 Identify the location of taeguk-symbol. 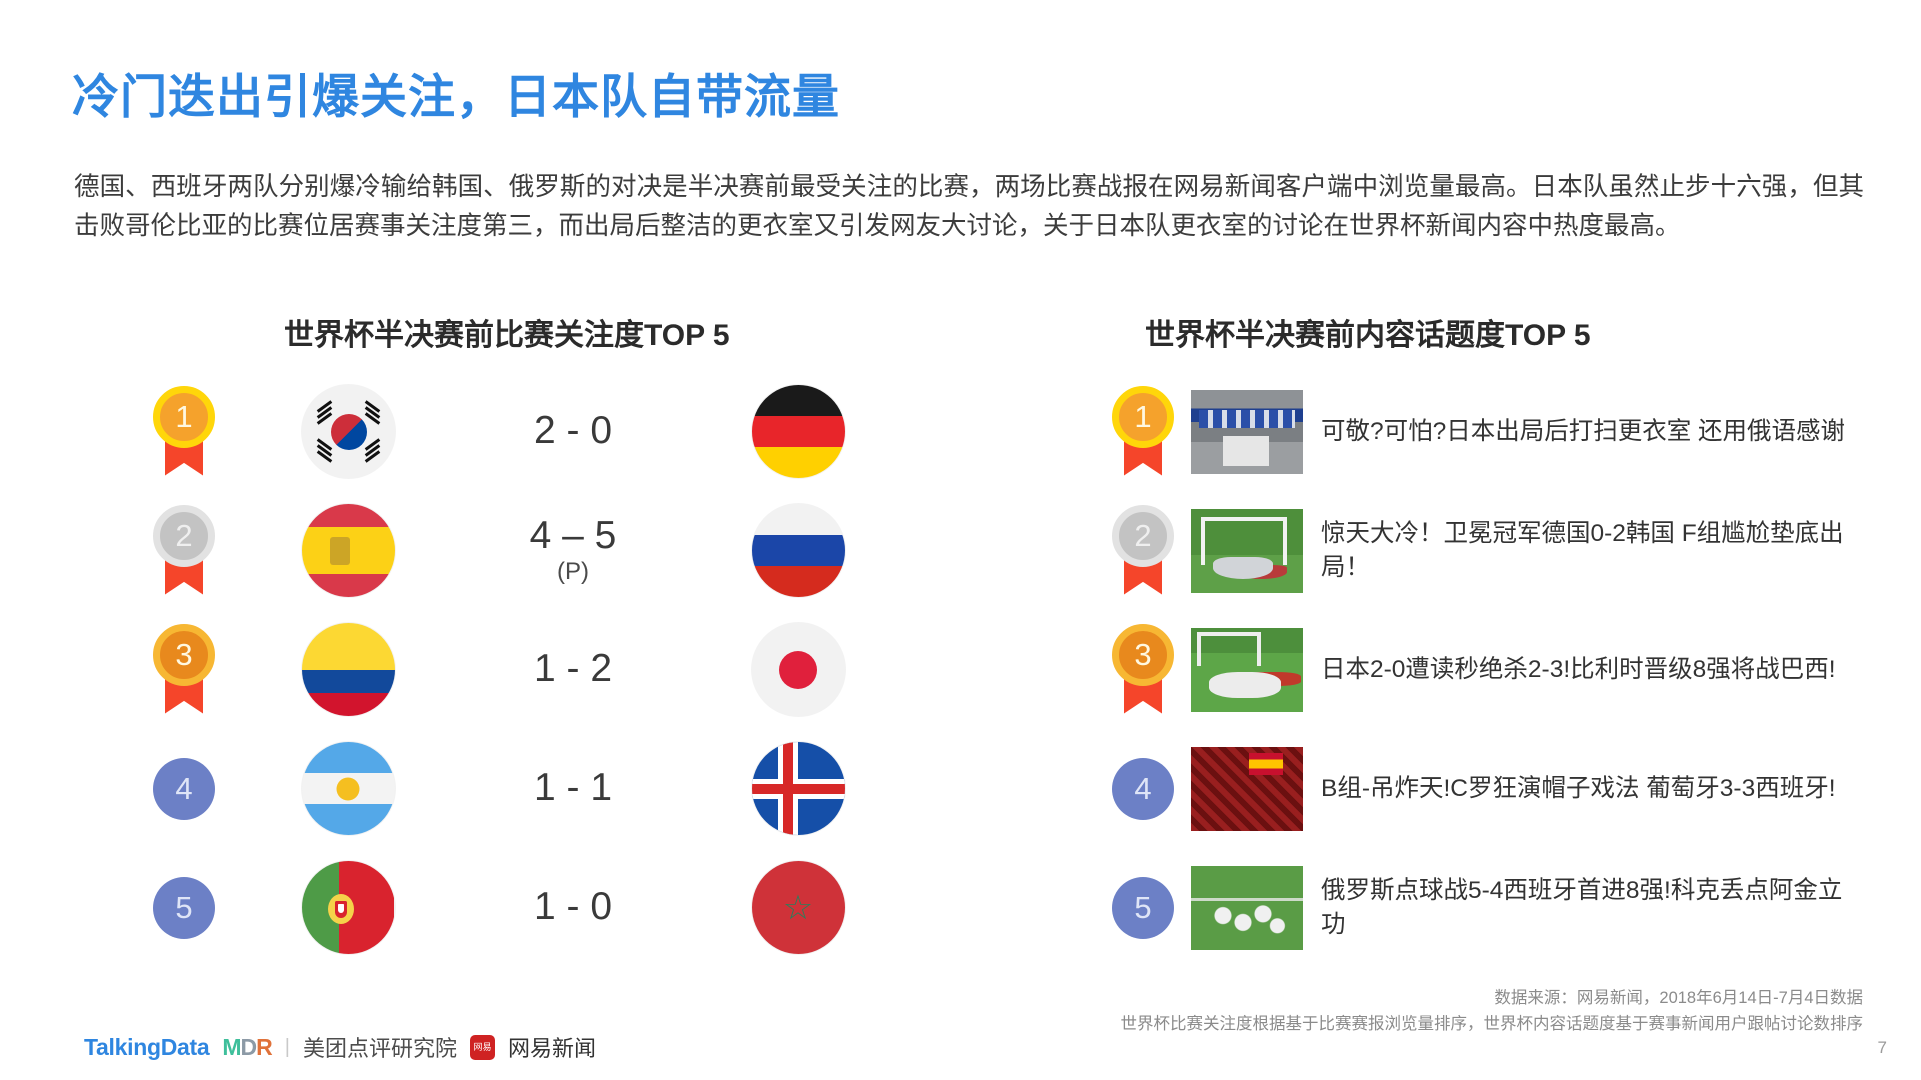
(348, 432).